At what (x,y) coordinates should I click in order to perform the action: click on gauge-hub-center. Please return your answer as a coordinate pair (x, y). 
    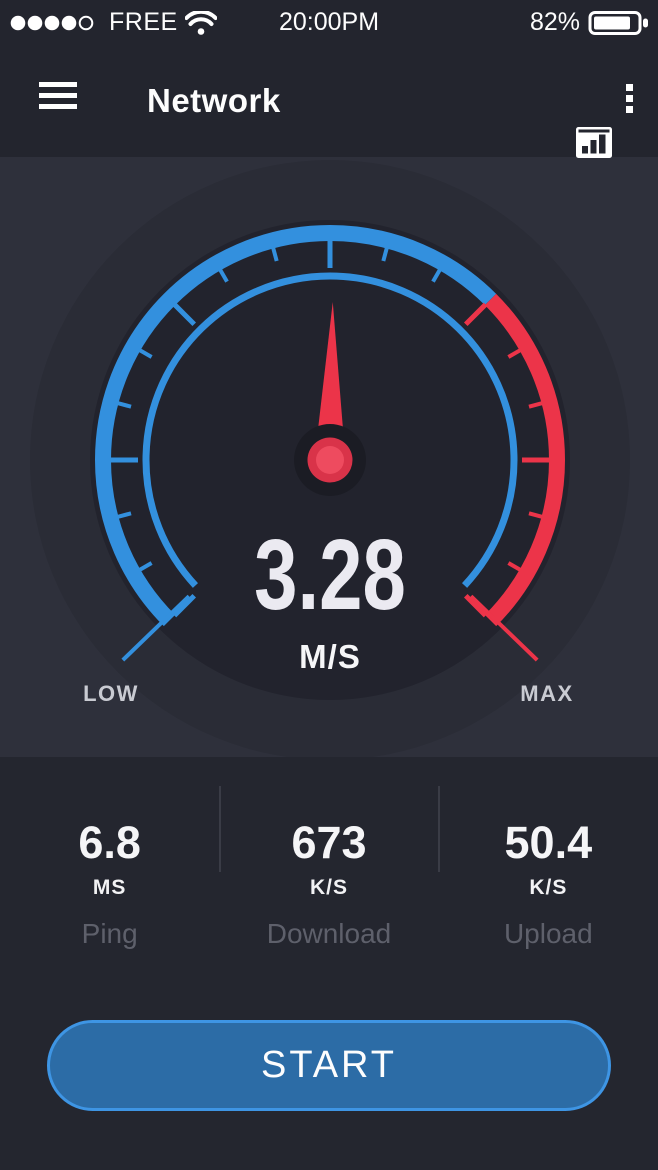
    Looking at the image, I should click on (330, 460).